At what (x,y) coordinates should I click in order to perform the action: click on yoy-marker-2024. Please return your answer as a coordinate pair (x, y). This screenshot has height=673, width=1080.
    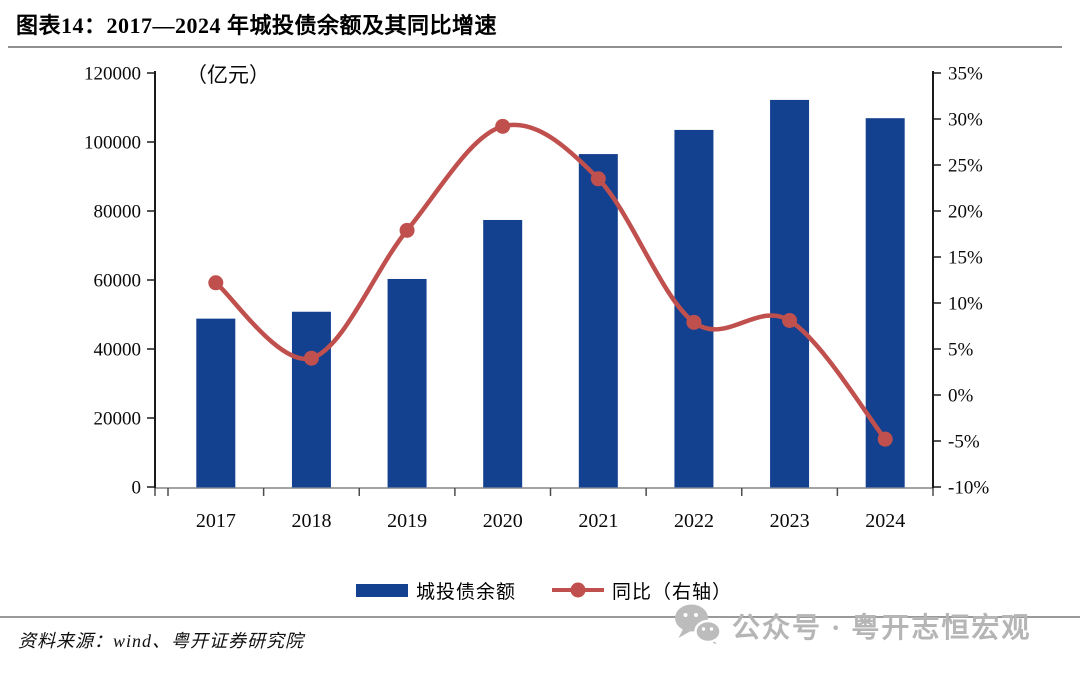
    Looking at the image, I should click on (885, 439).